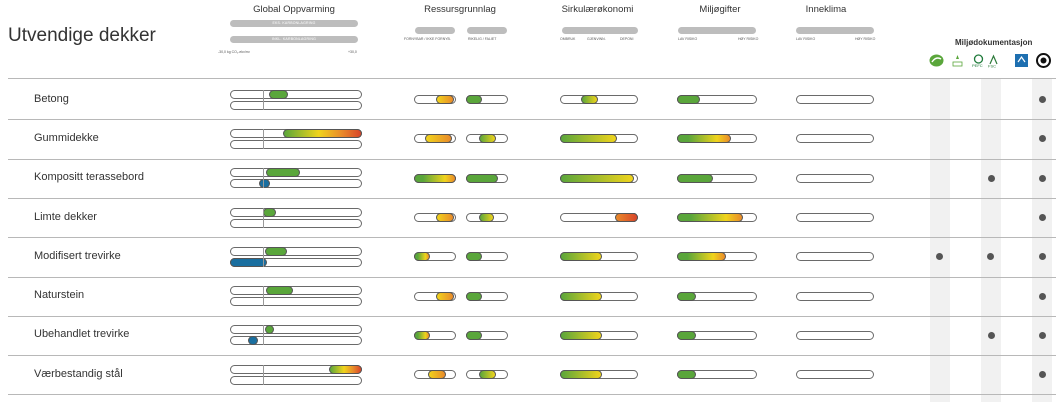  Describe the element at coordinates (865, 39) in the screenshot. I see `inneklima-high: HØY RISIKO` at that location.